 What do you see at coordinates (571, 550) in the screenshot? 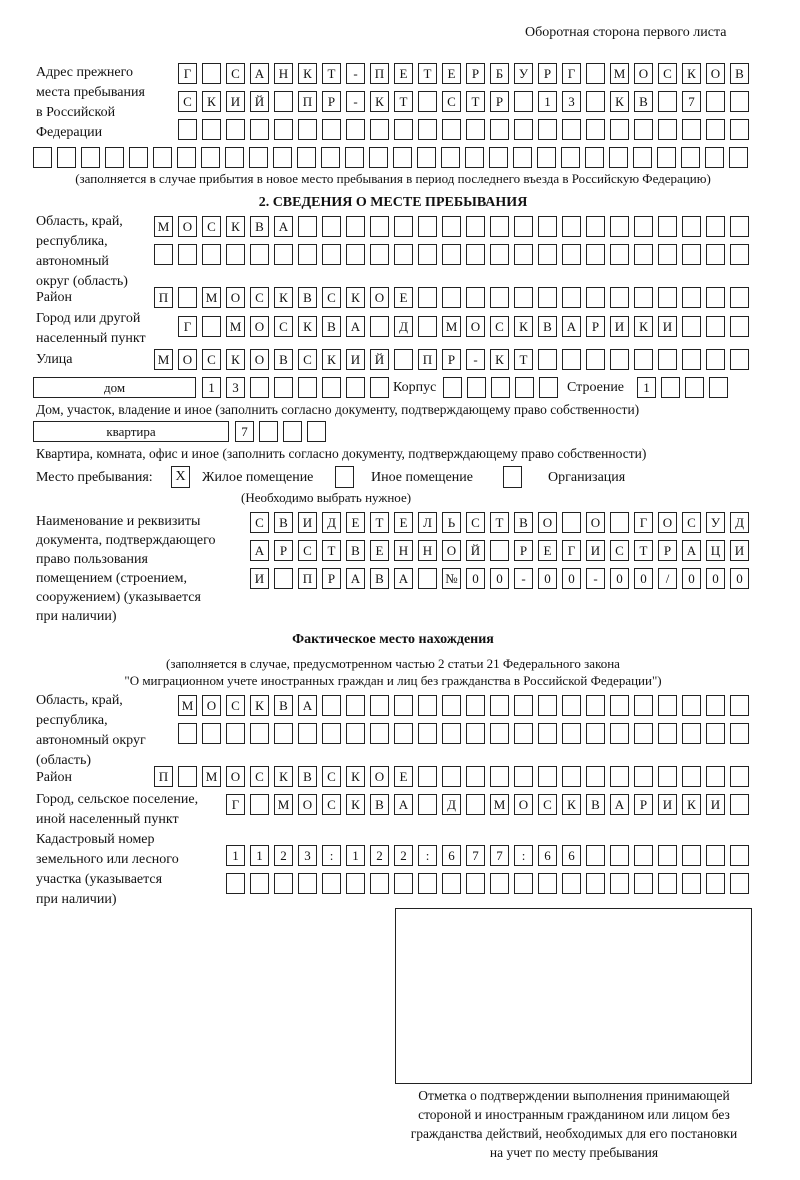
I see `char-cell: Г` at bounding box center [571, 550].